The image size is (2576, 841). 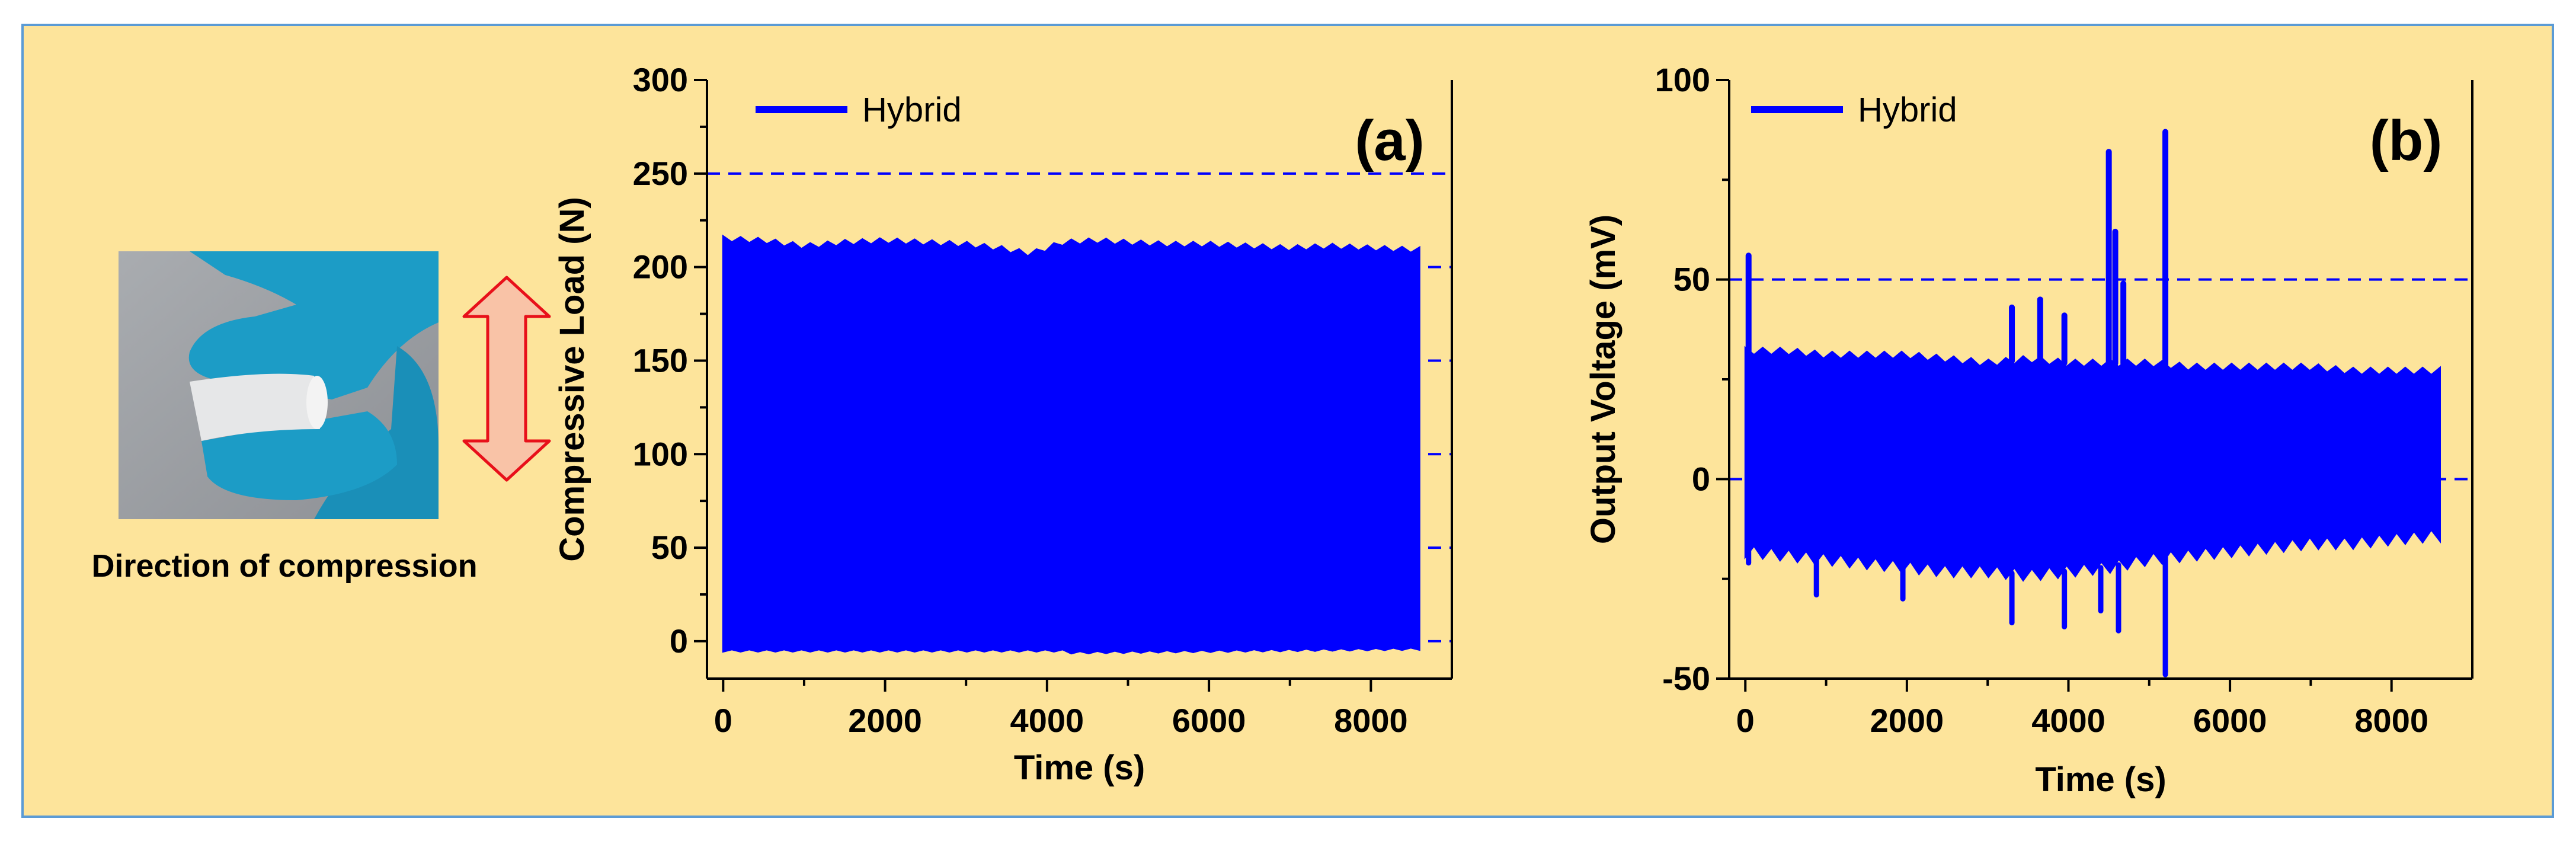 What do you see at coordinates (2068, 720) in the screenshot?
I see `chart-b-xtick-label: 4000` at bounding box center [2068, 720].